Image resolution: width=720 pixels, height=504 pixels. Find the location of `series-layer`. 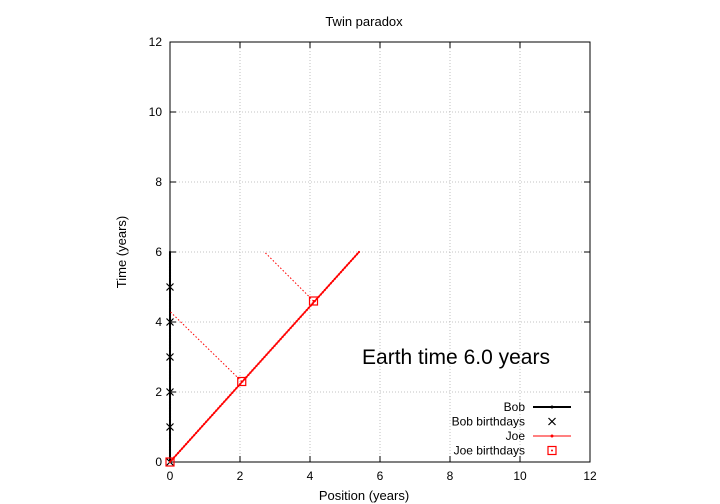

series-layer is located at coordinates (263, 358).